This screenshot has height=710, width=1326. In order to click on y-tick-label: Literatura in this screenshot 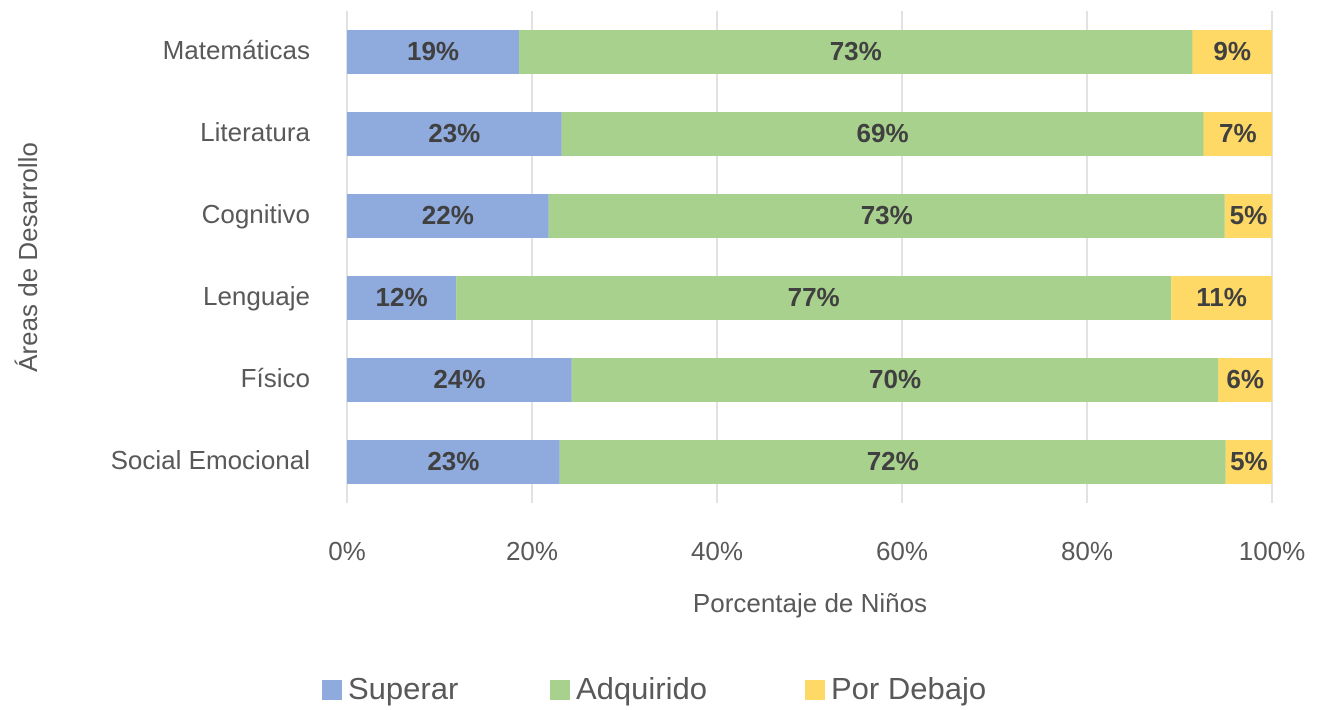, I will do `click(255, 132)`.